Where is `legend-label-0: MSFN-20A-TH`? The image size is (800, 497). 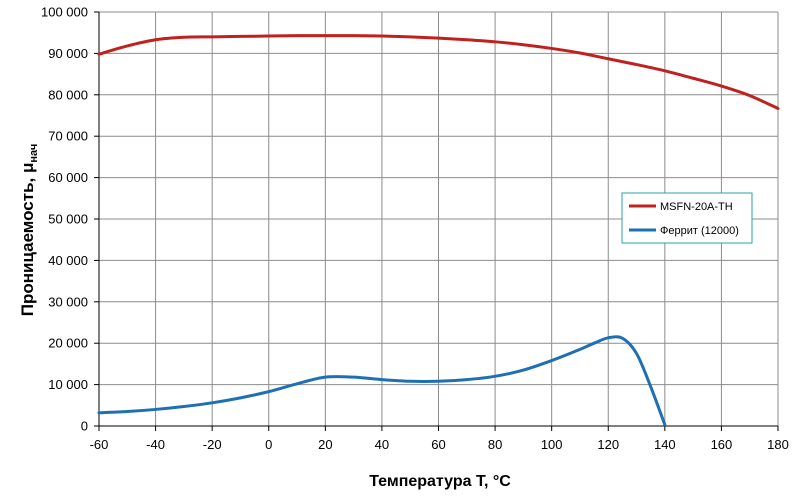 legend-label-0: MSFN-20A-TH is located at coordinates (696, 207).